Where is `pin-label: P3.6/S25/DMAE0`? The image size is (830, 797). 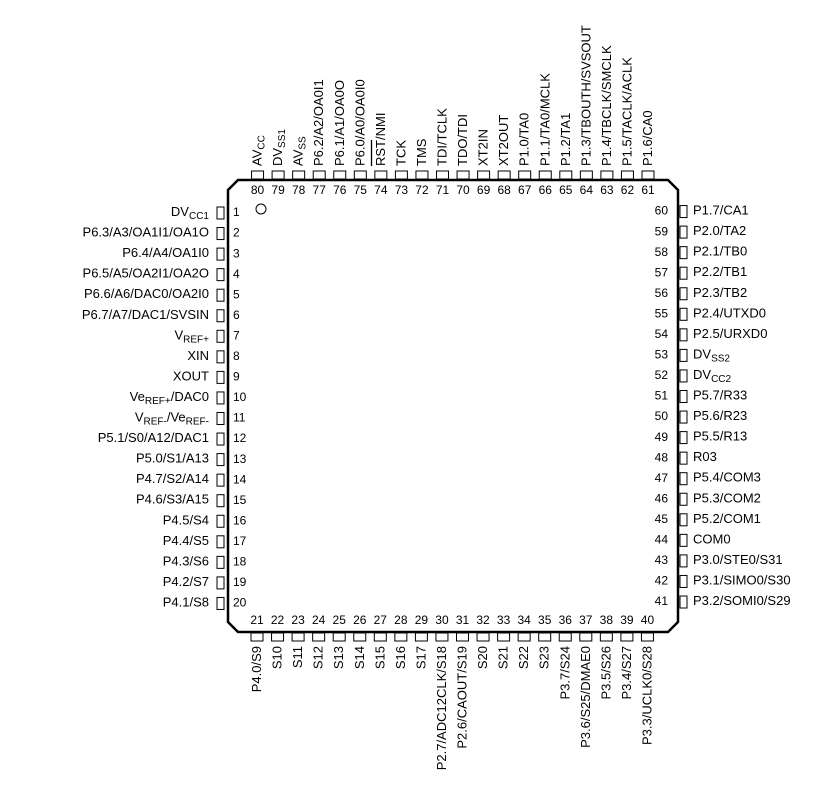
pin-label: P3.6/S25/DMAE0 is located at coordinates (585, 697).